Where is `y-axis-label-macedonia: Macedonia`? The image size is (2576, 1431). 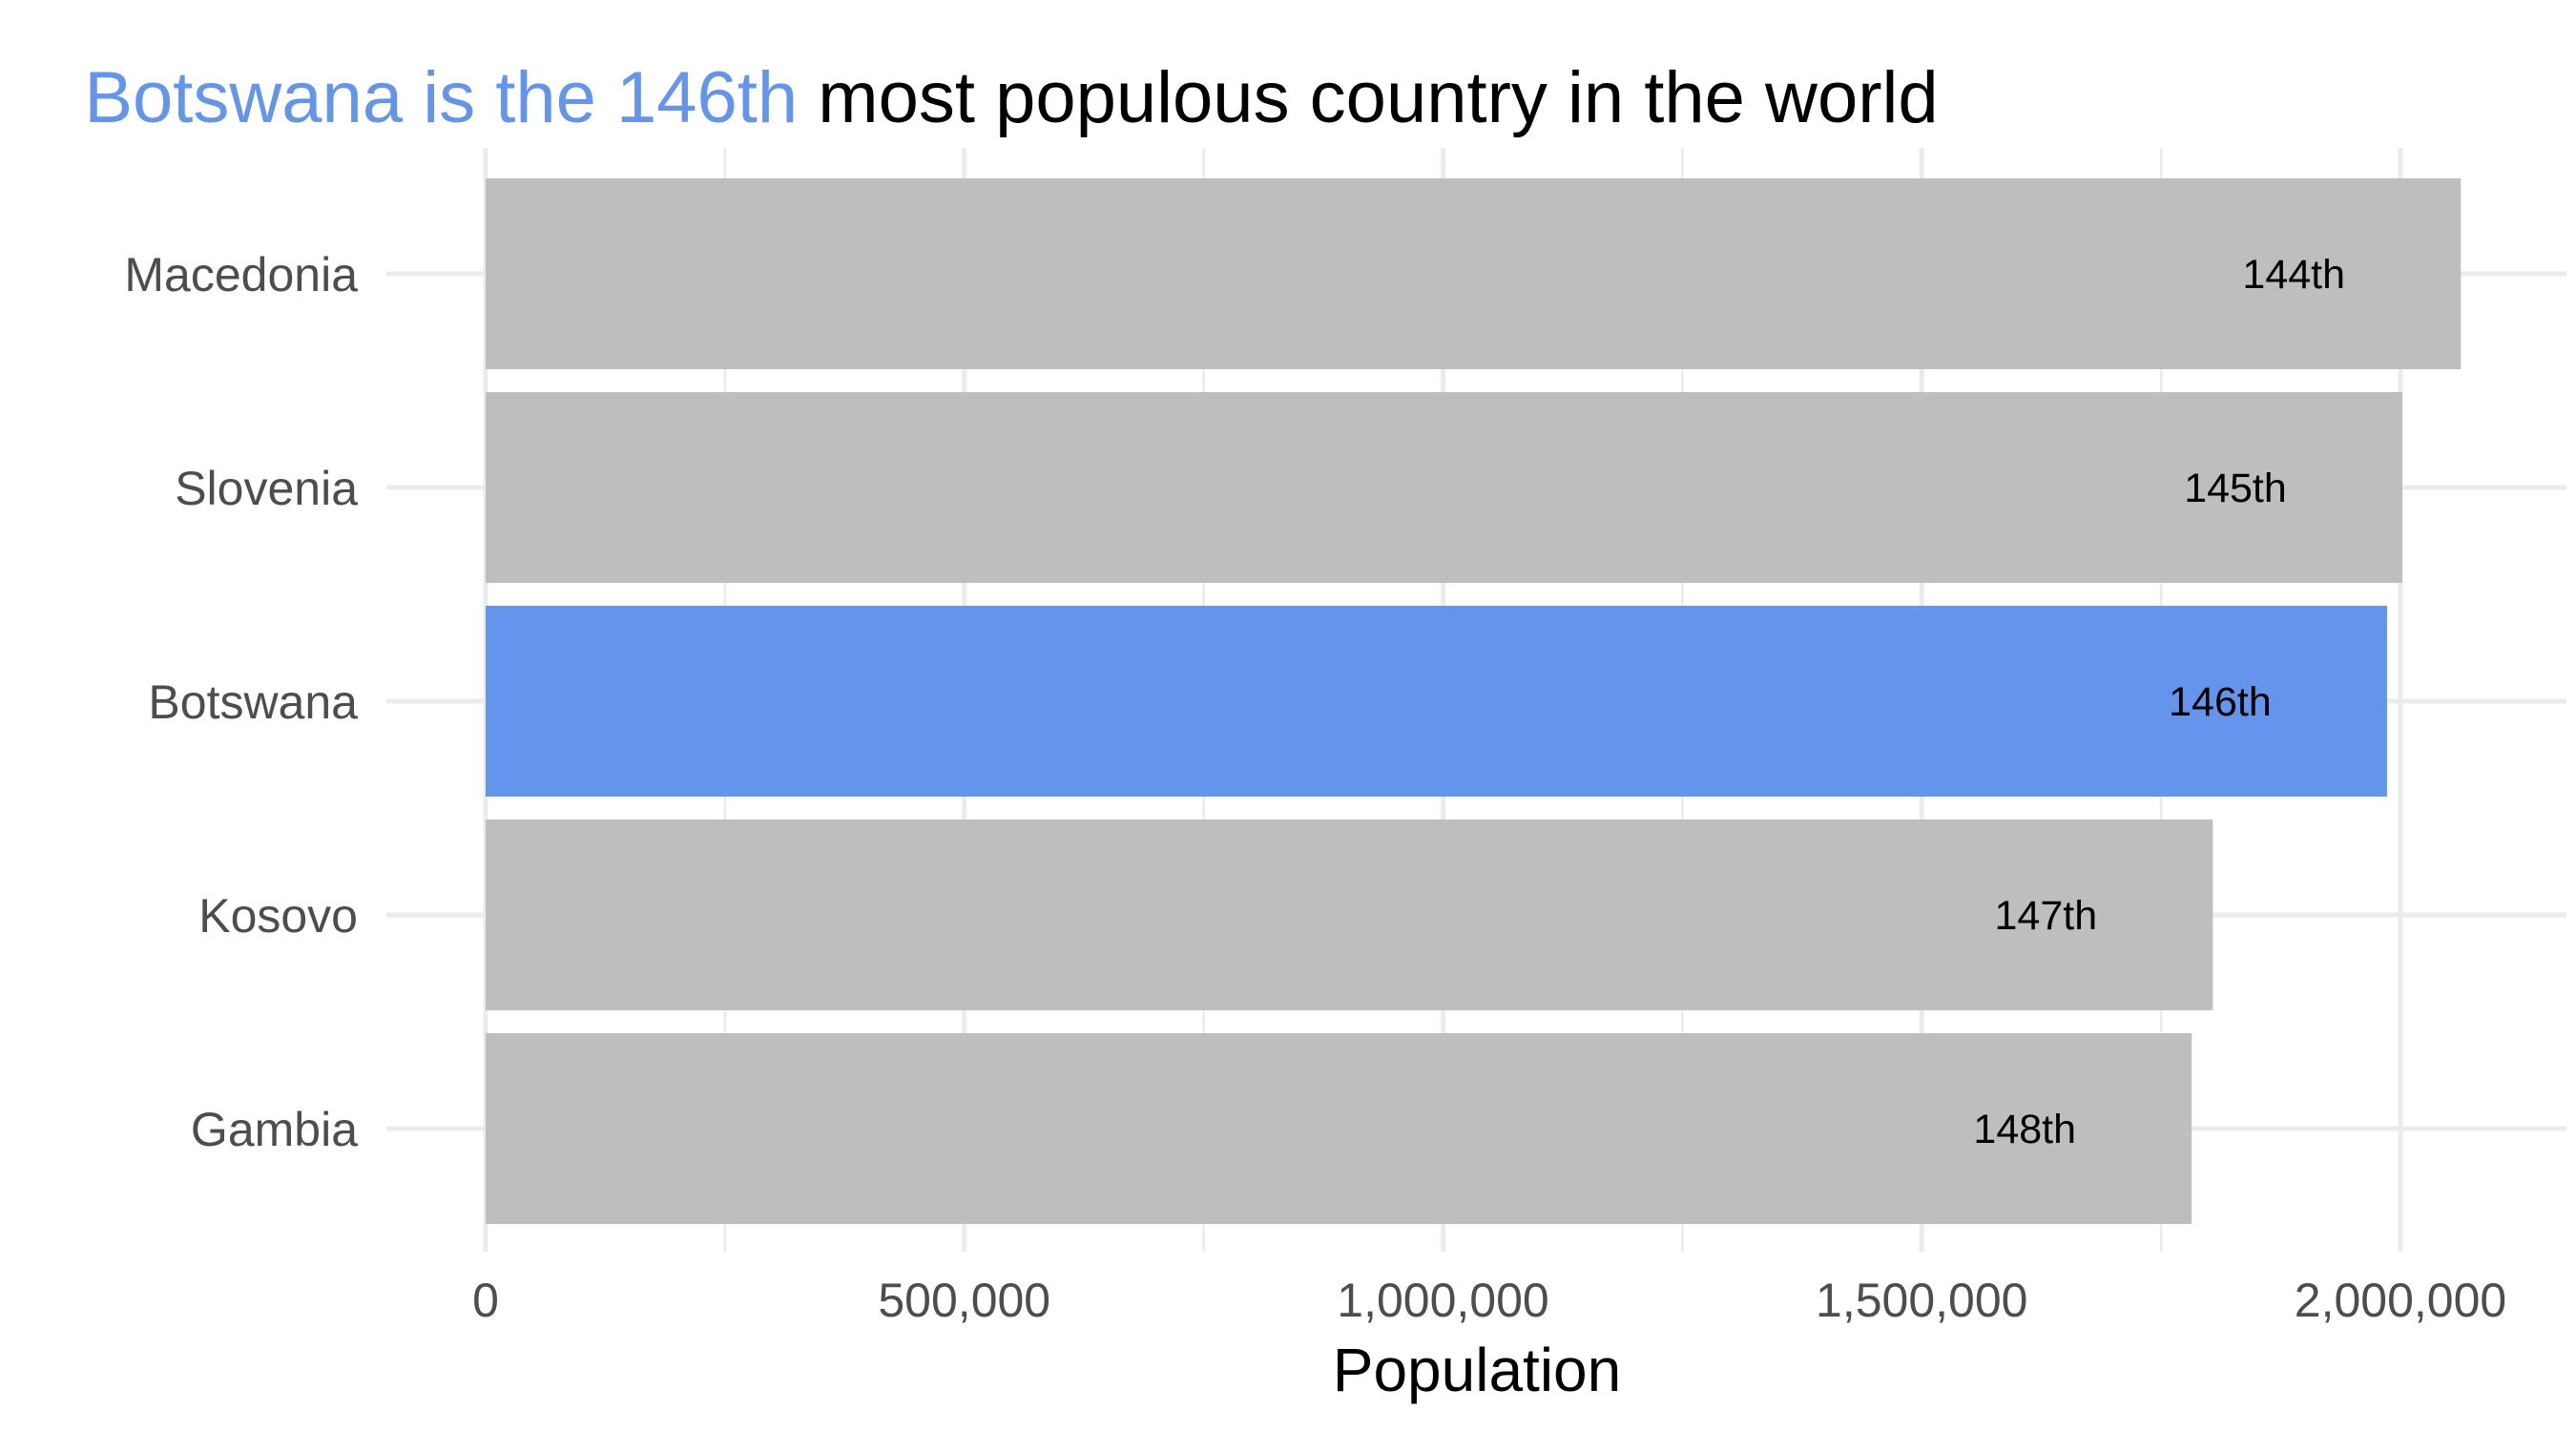
y-axis-label-macedonia: Macedonia is located at coordinates (241, 274).